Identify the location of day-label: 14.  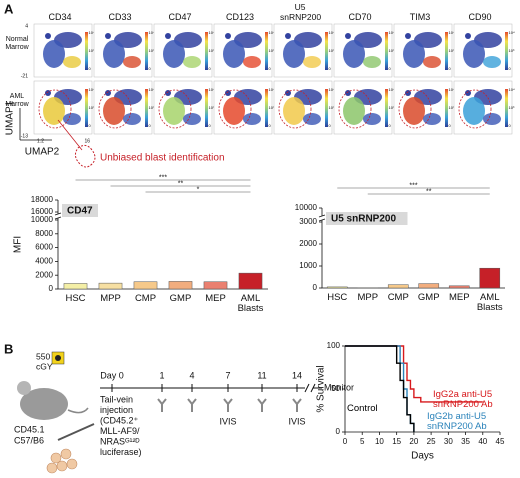
(297, 375).